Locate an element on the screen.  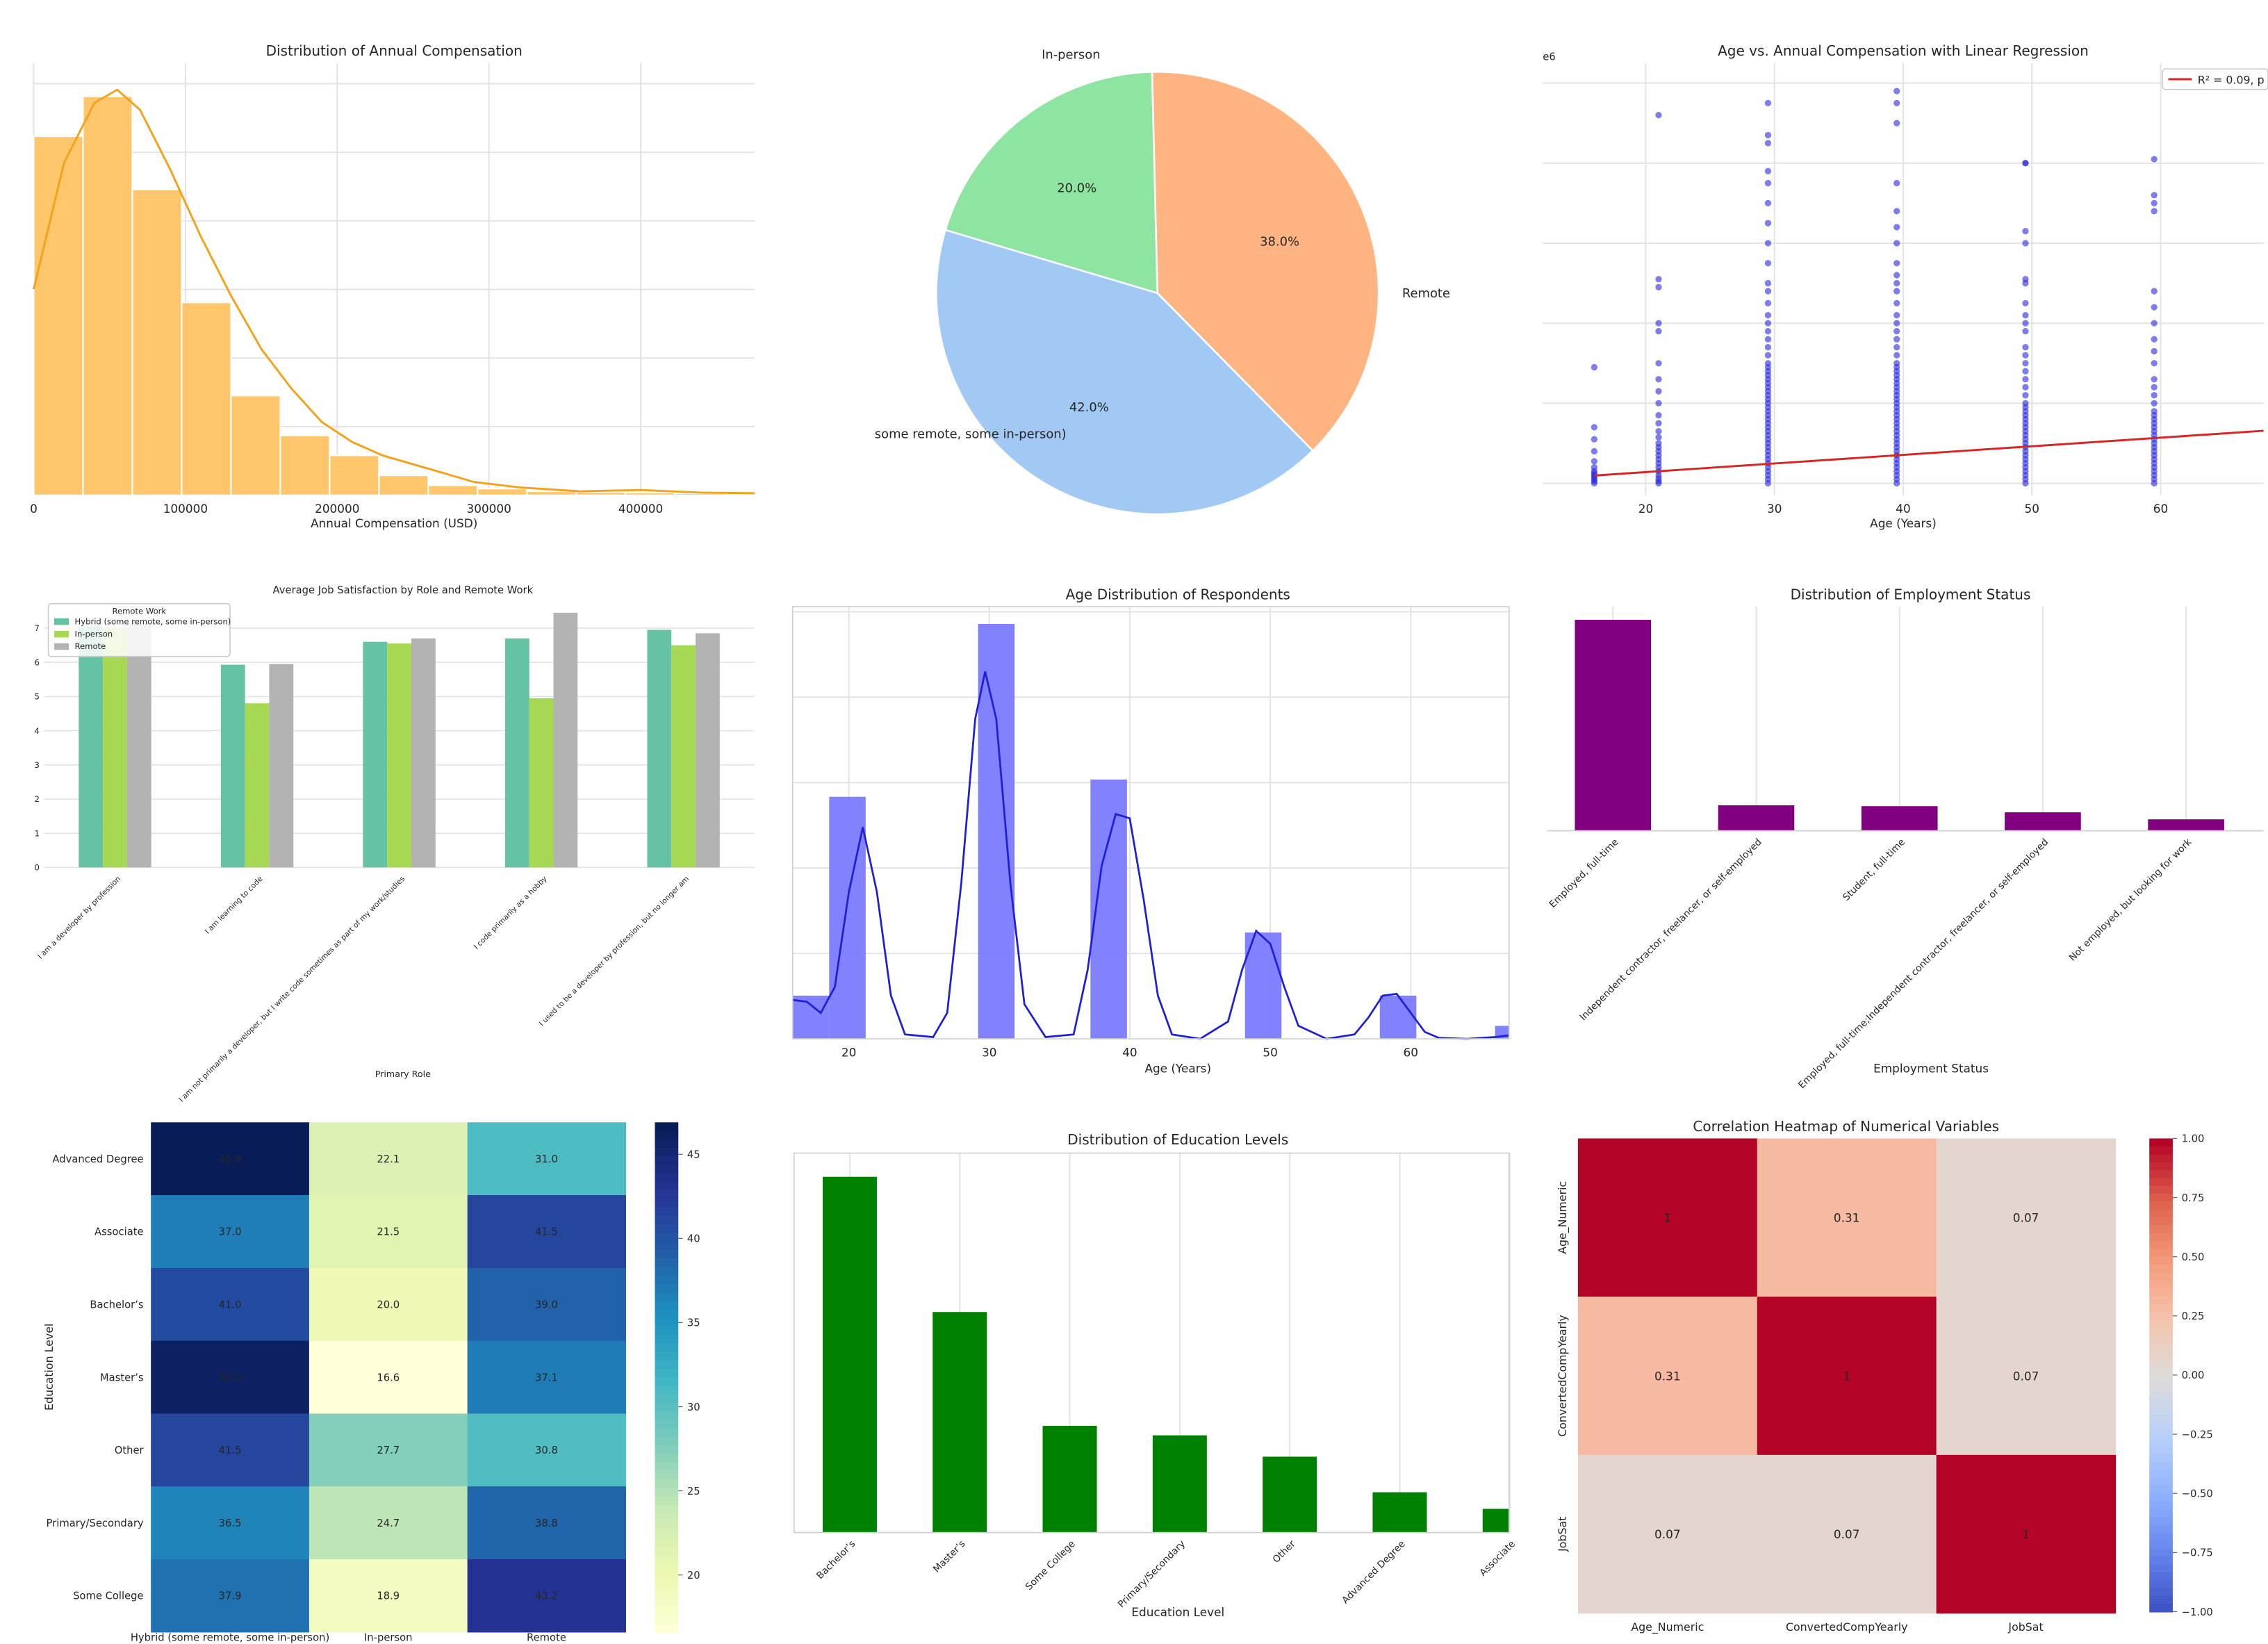
x-tick-label: 30 is located at coordinates (1774, 509).